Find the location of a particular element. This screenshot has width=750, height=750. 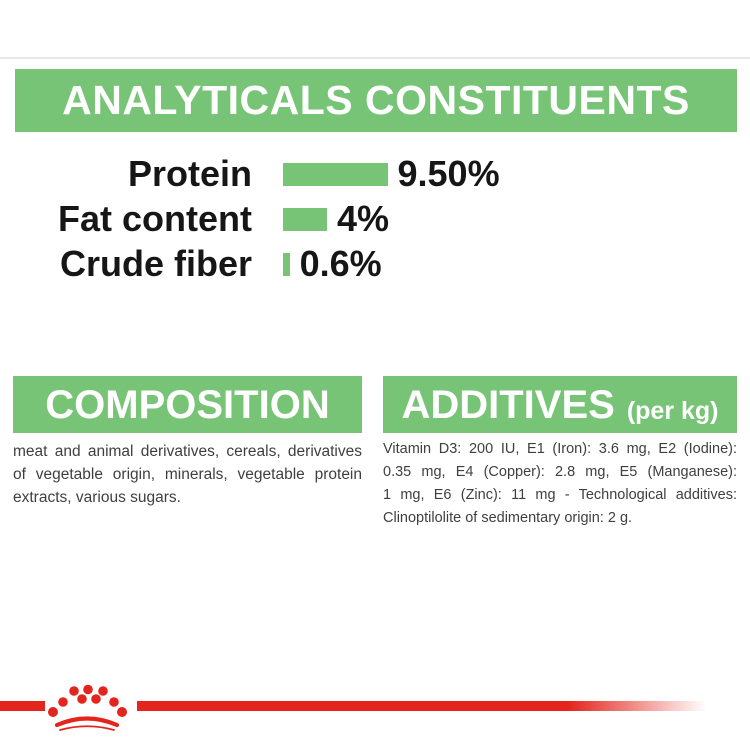

chart-row-protein: Protein 9.50% is located at coordinates (250, 174).